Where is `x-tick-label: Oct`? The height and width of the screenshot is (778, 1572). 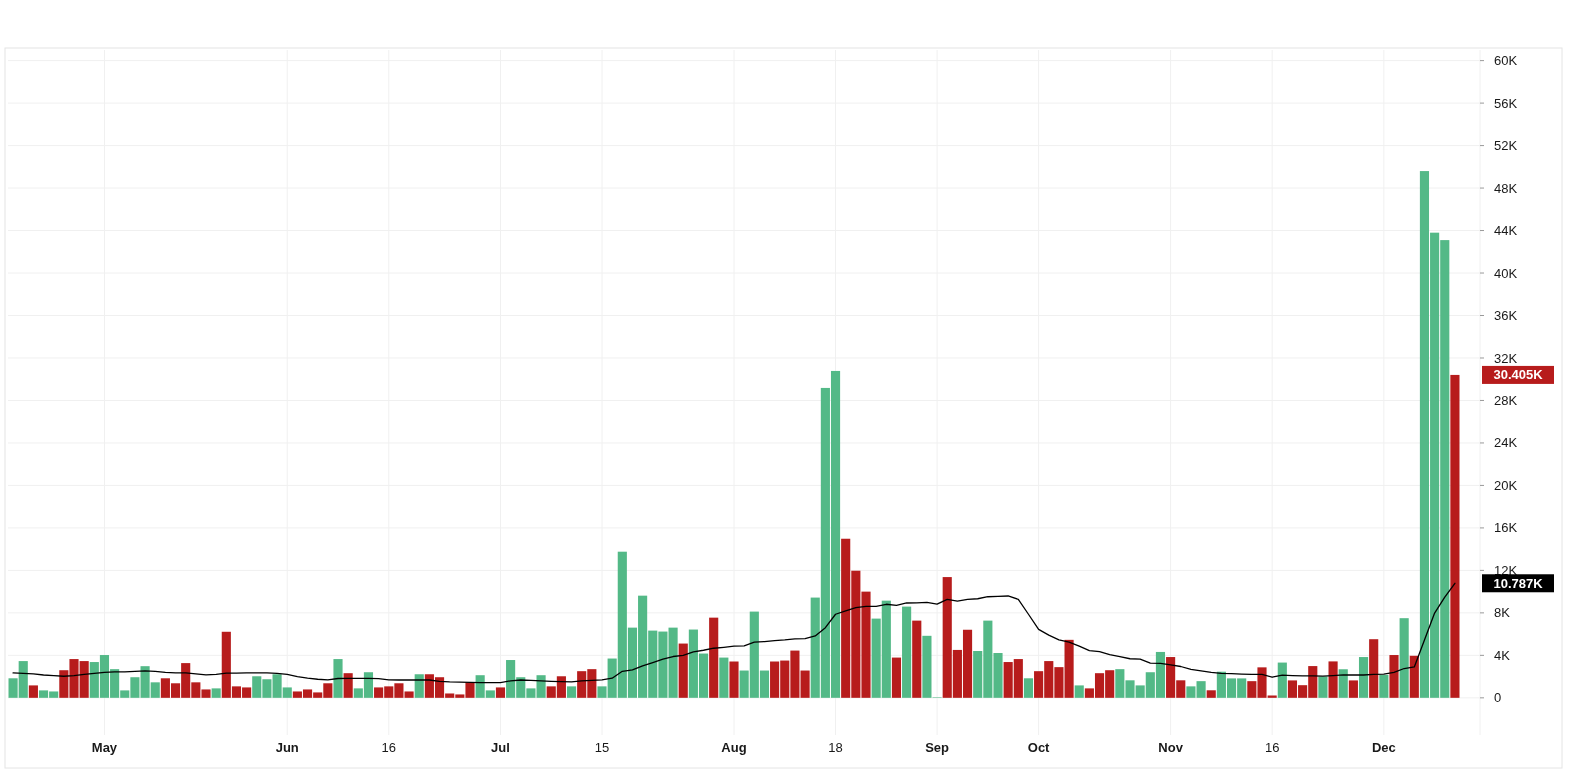
x-tick-label: Oct is located at coordinates (1039, 747).